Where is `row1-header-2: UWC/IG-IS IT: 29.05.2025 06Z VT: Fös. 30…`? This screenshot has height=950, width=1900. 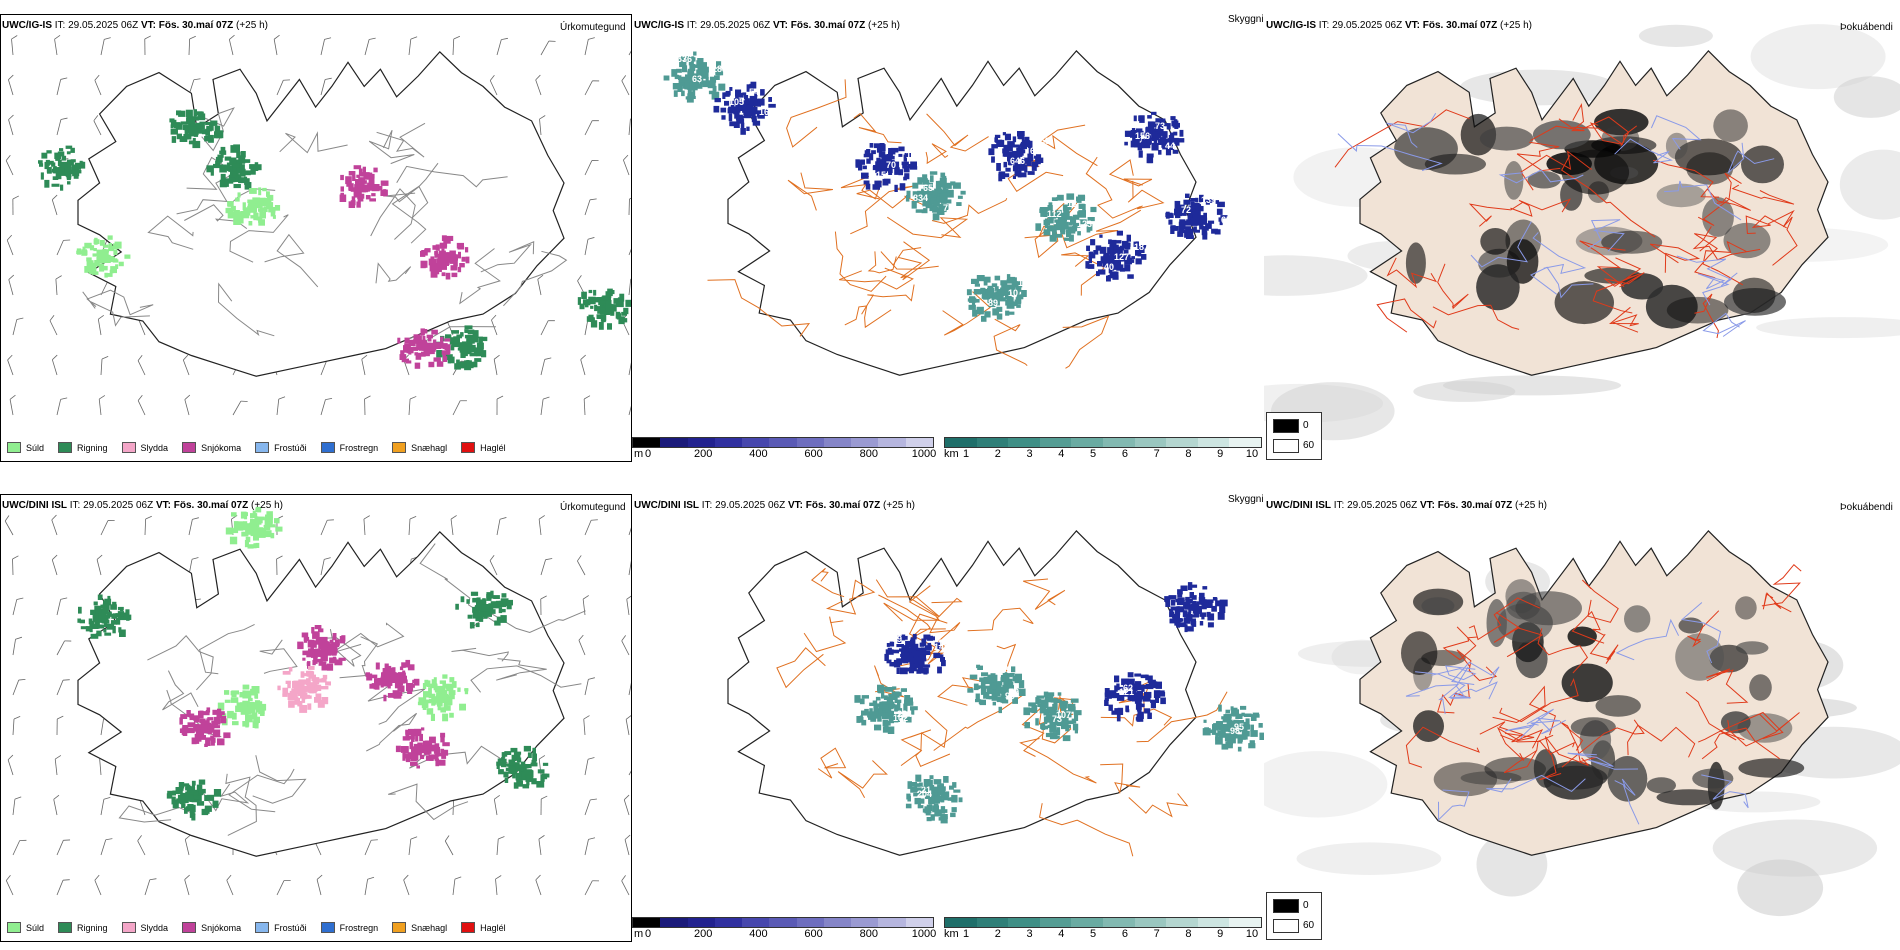
row1-header-2: UWC/IG-IS IT: 29.05.2025 06Z VT: Fös. 30… is located at coordinates (767, 25).